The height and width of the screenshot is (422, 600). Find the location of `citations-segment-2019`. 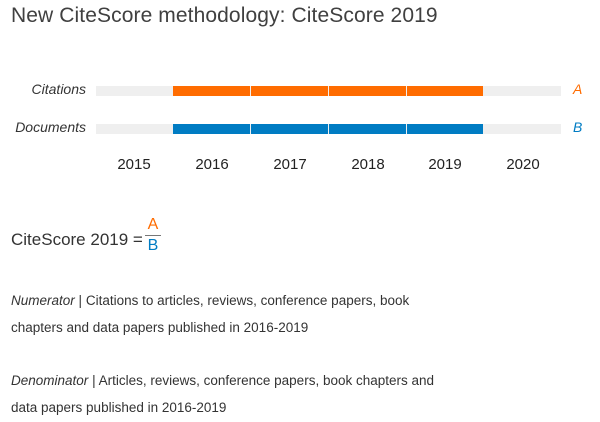

citations-segment-2019 is located at coordinates (445, 91).